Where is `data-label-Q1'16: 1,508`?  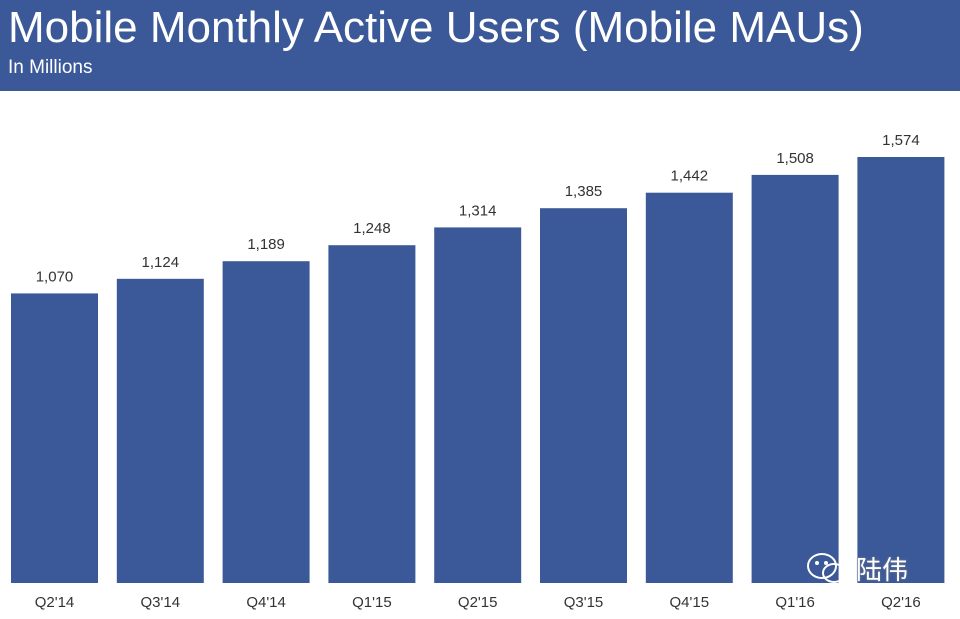 data-label-Q1'16: 1,508 is located at coordinates (795, 158).